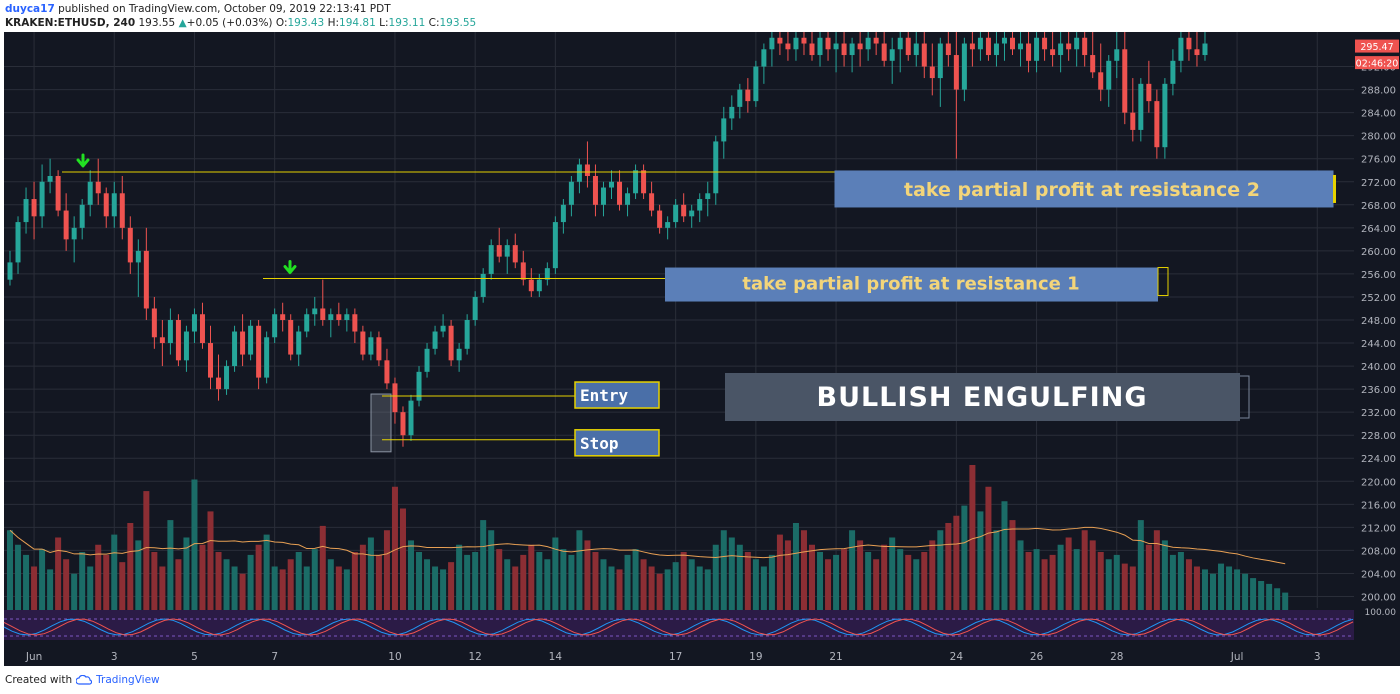 This screenshot has height=694, width=1400. What do you see at coordinates (1378, 597) in the screenshot?
I see `price-tick-label: 200.00` at bounding box center [1378, 597].